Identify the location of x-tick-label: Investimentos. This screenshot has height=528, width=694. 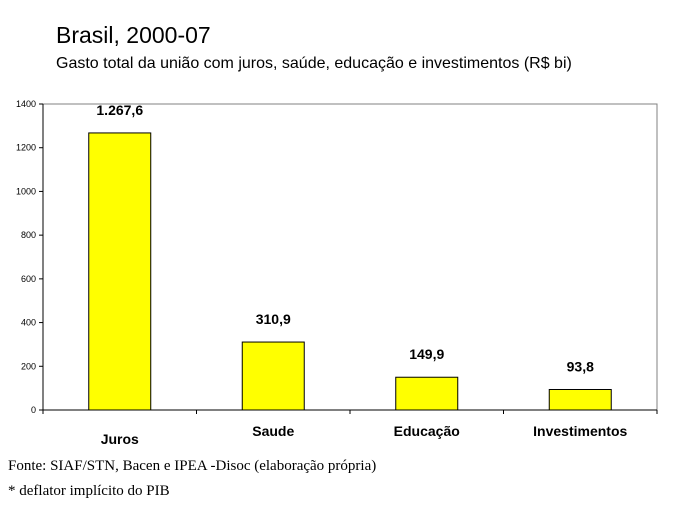
(580, 431).